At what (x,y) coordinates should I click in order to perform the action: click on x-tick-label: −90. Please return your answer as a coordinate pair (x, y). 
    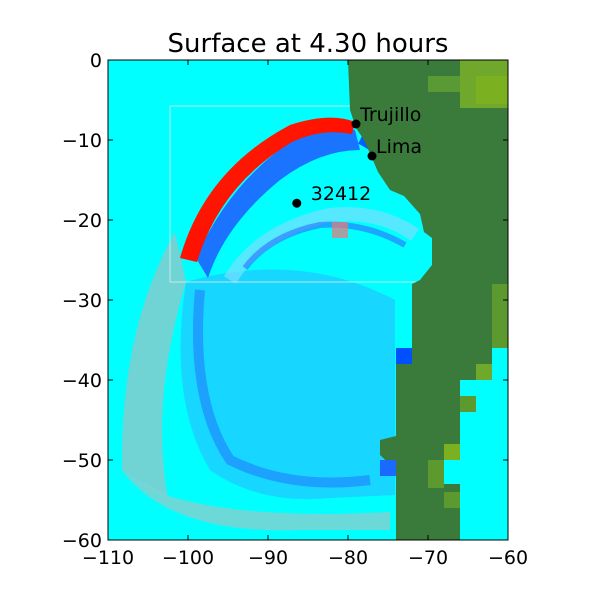
    Looking at the image, I should click on (268, 558).